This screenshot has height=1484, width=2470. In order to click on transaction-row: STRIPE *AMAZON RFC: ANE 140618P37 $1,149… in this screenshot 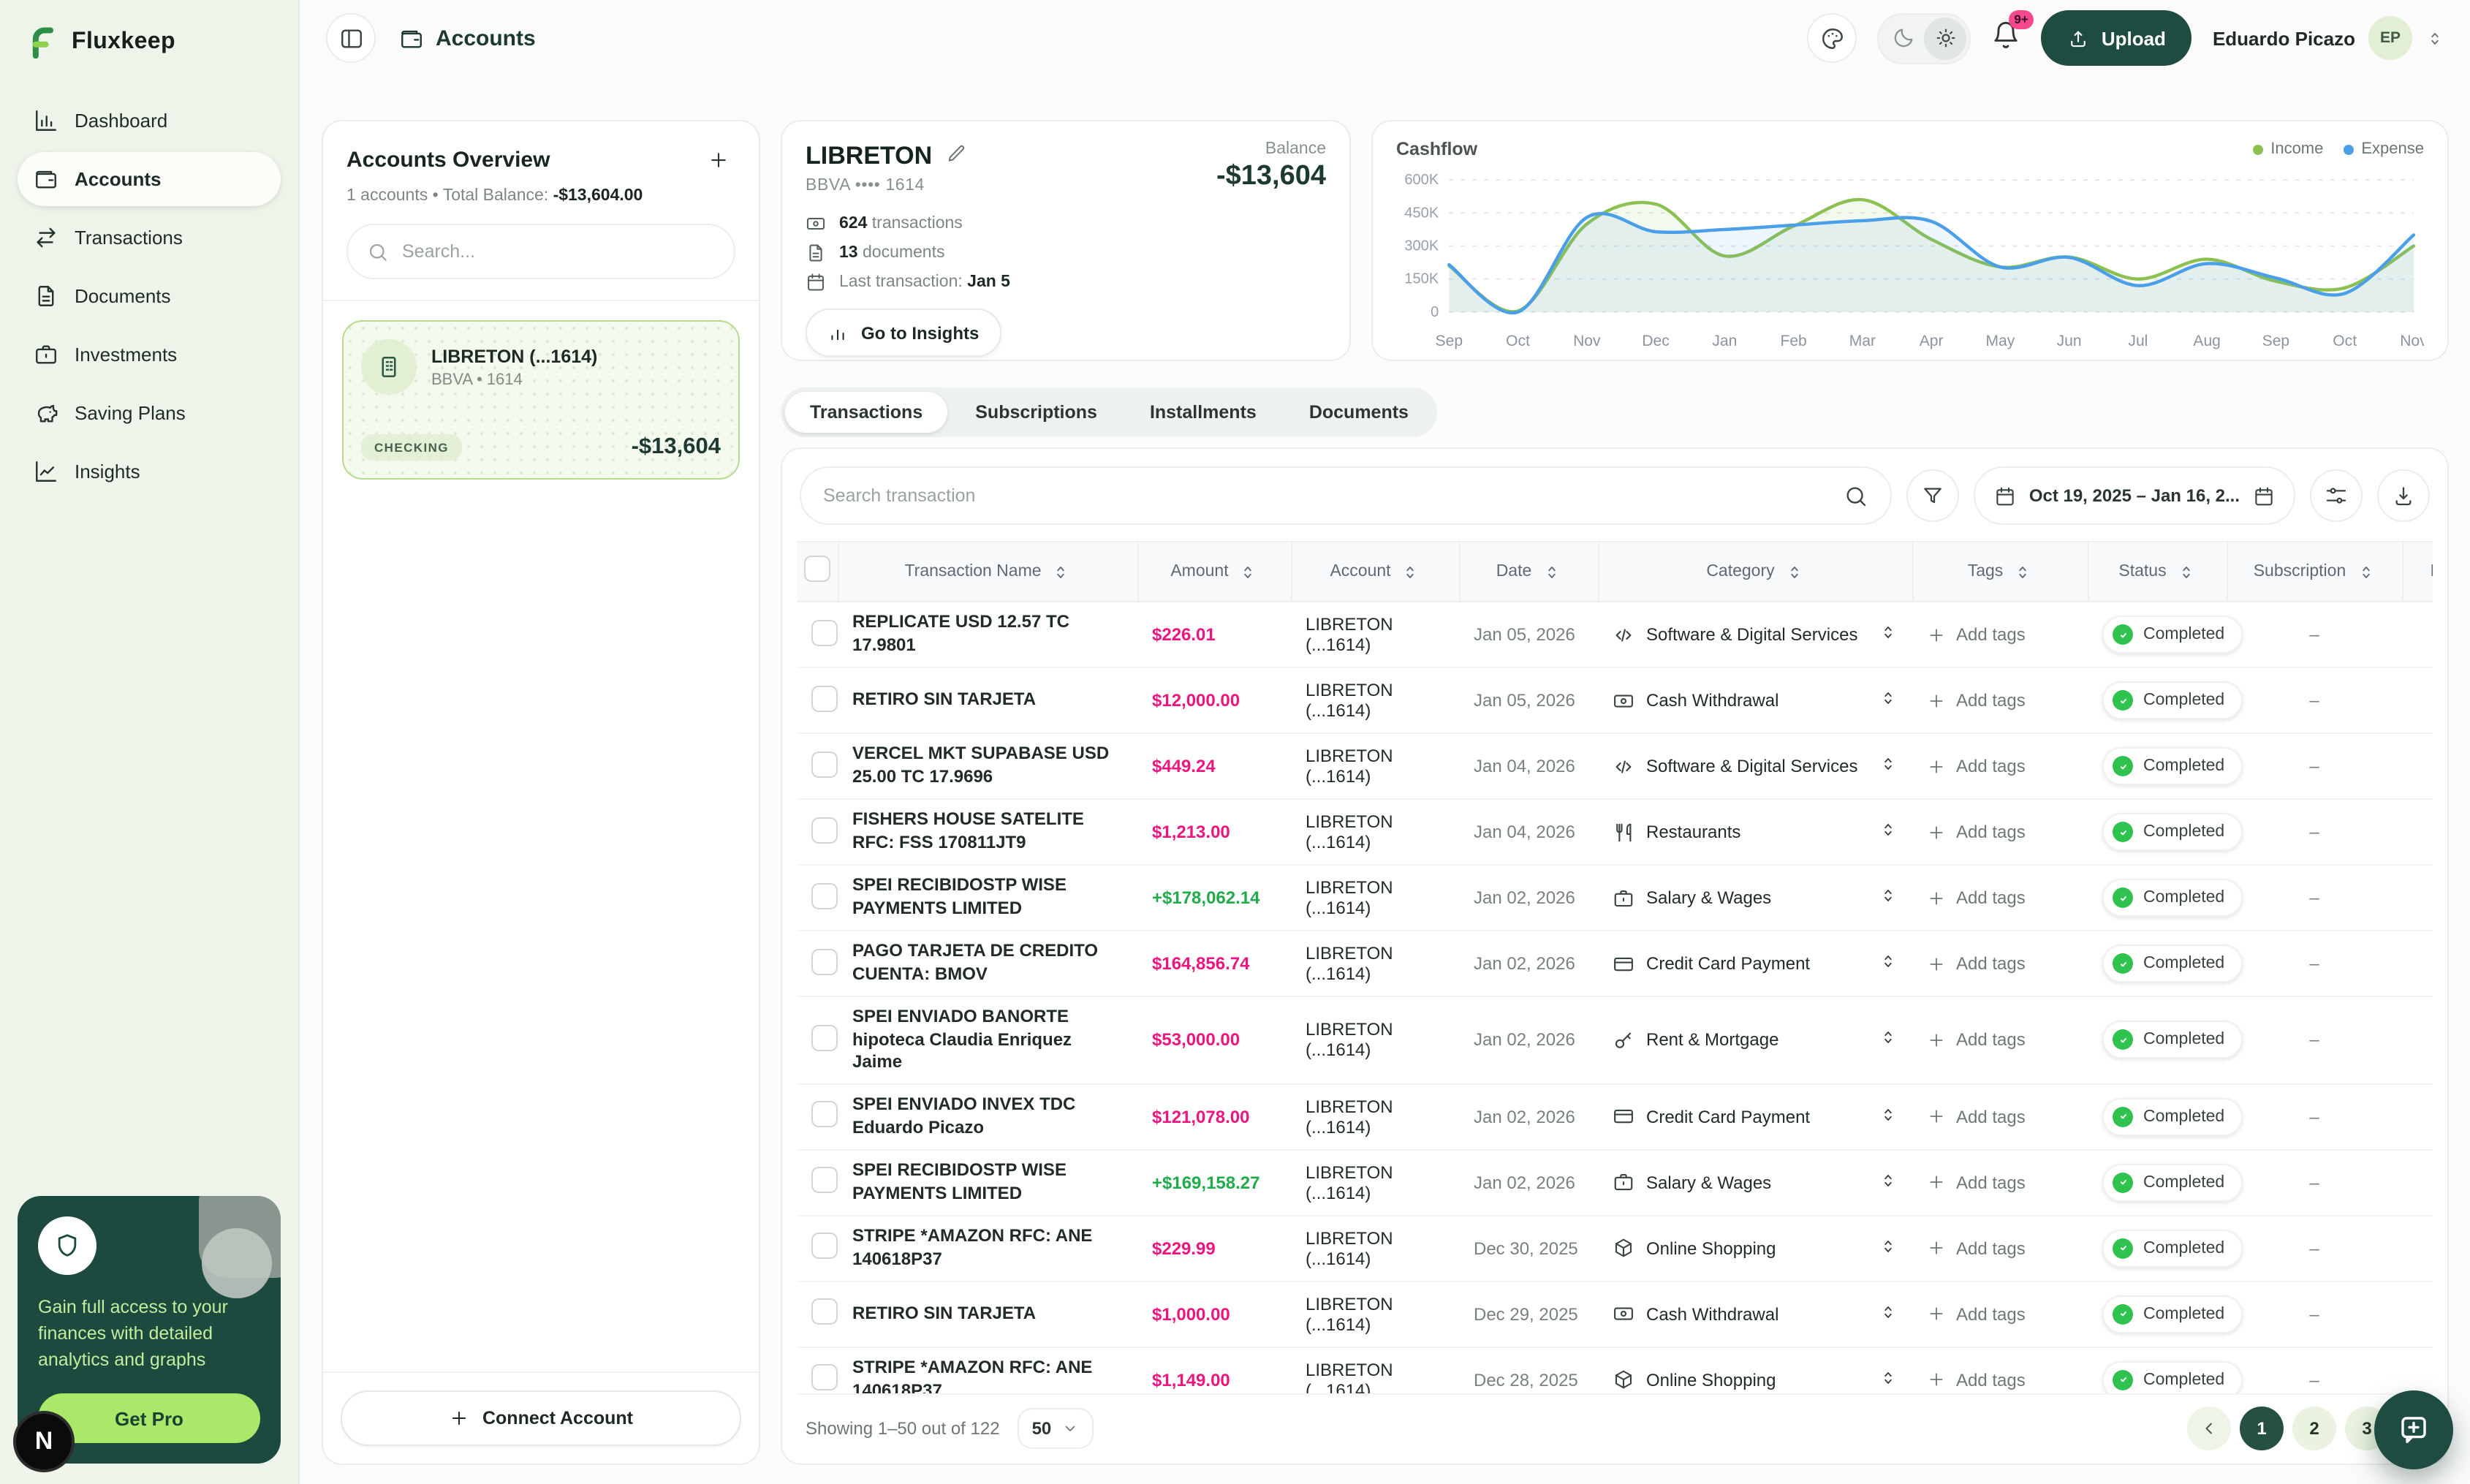, I will do `click(1615, 1370)`.